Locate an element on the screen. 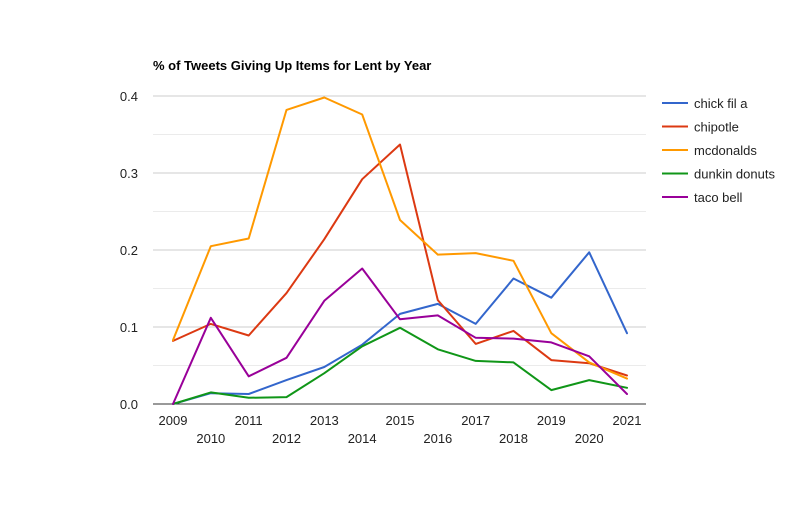 Image resolution: width=800 pixels, height=505 pixels. x-tick-label: 2015 is located at coordinates (400, 420).